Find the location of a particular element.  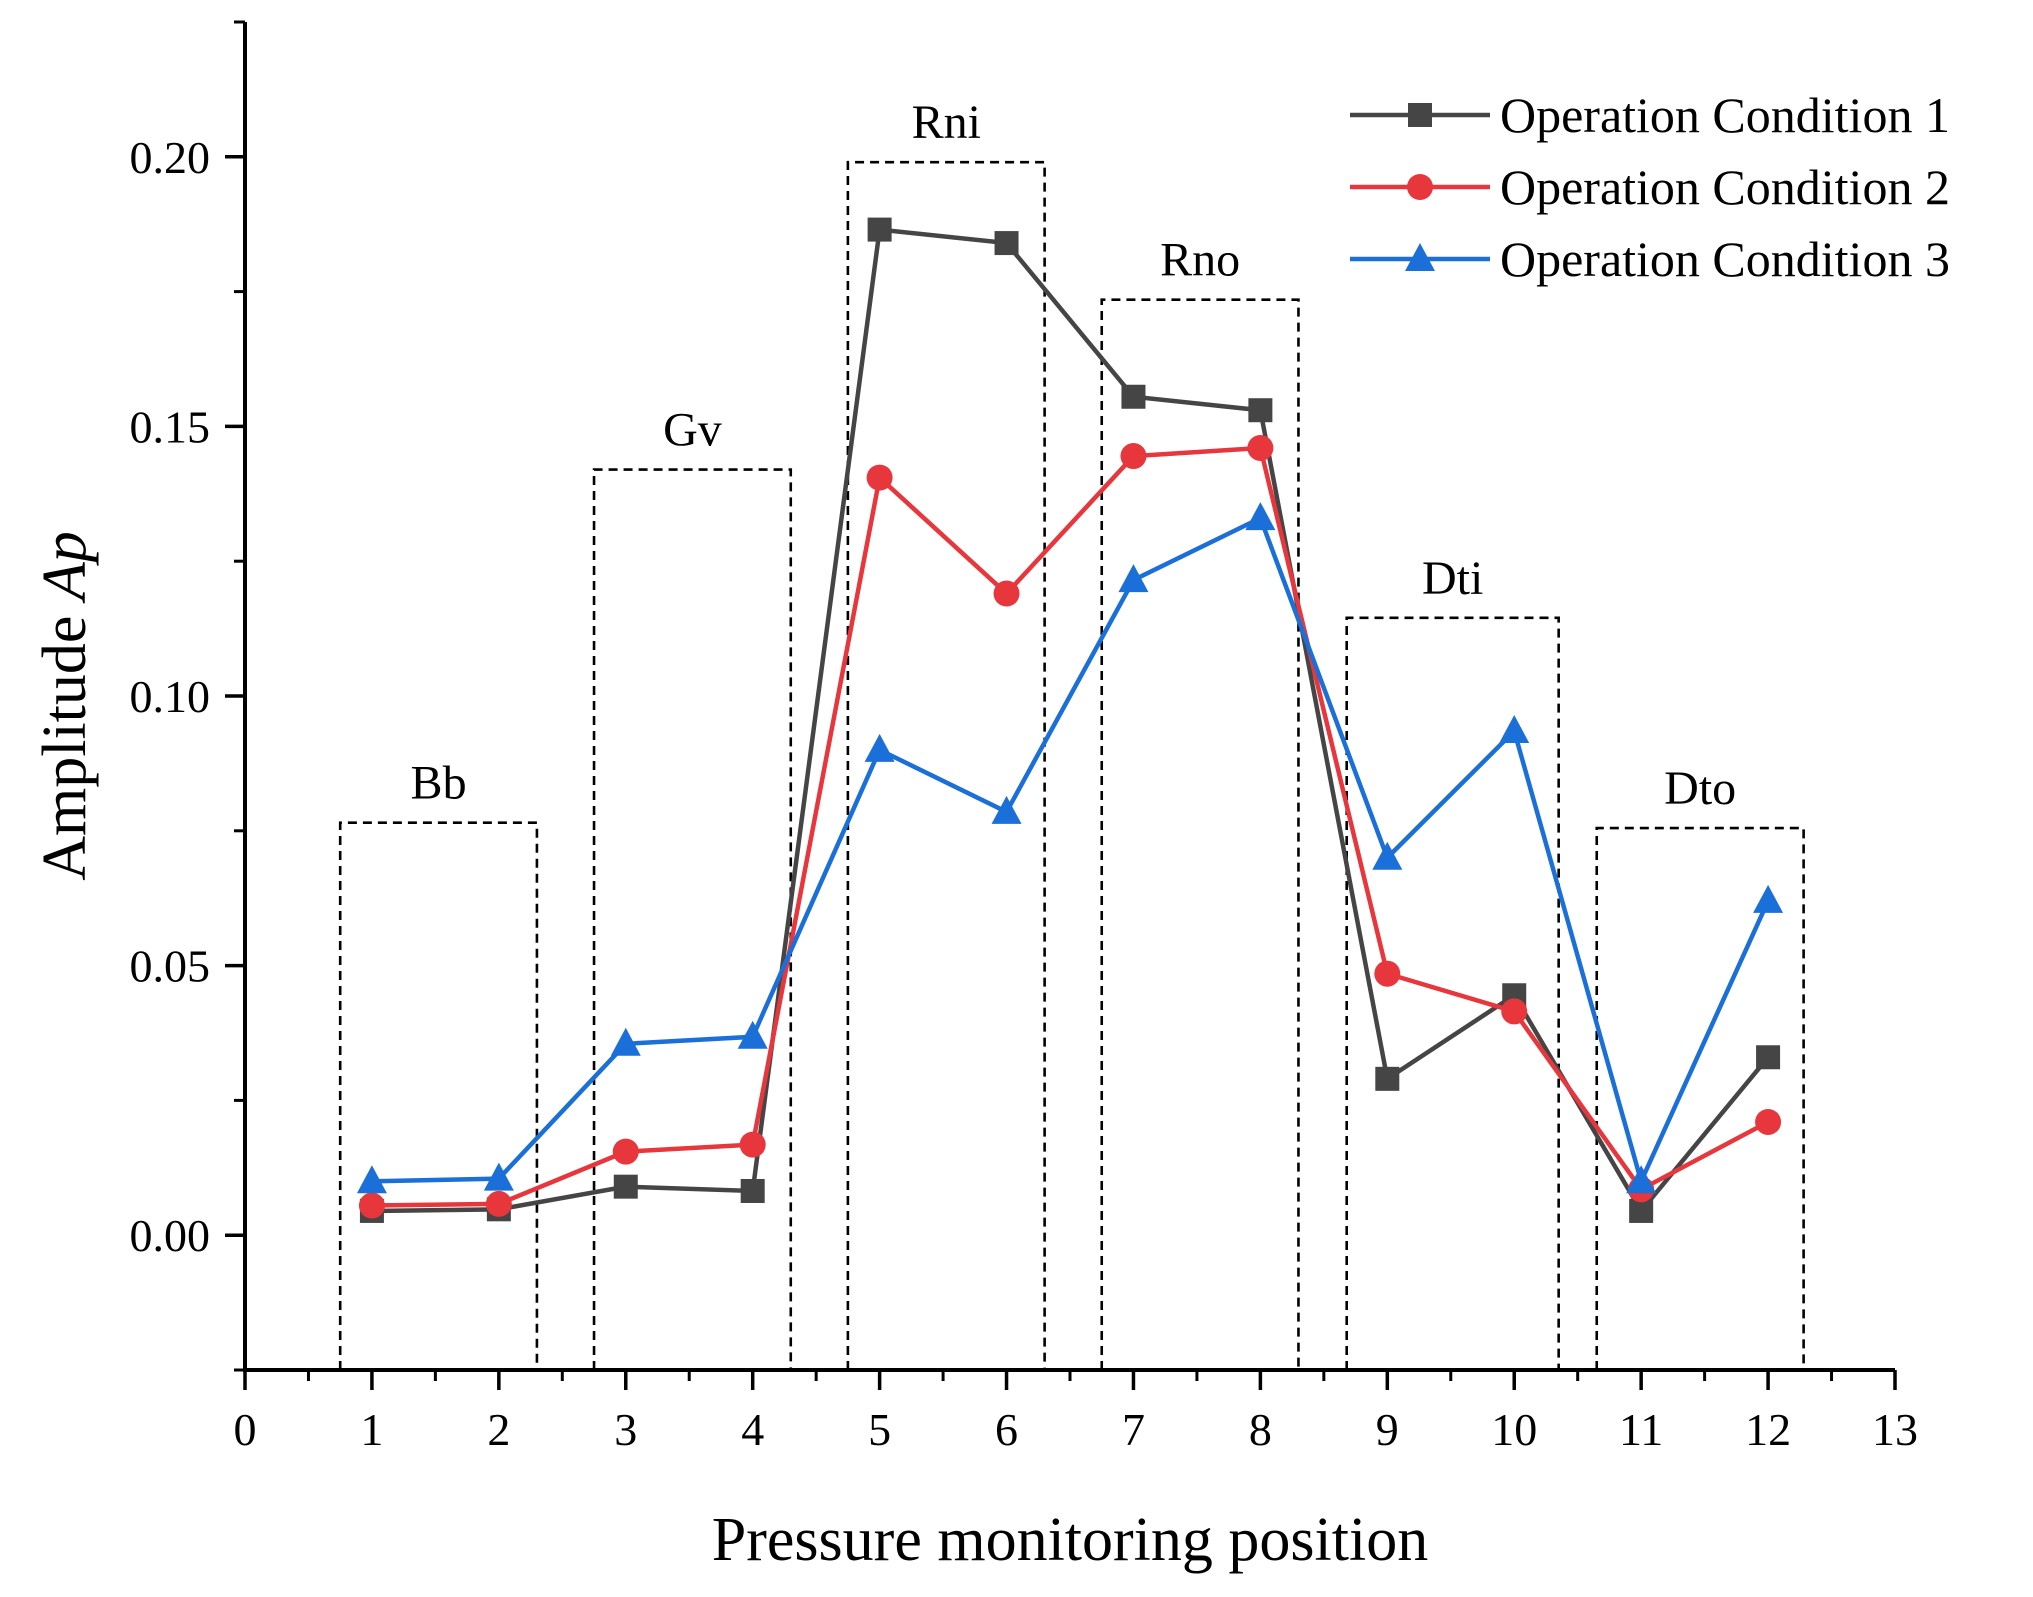

y-axis-title-symbol: Ap is located at coordinates (65, 567).